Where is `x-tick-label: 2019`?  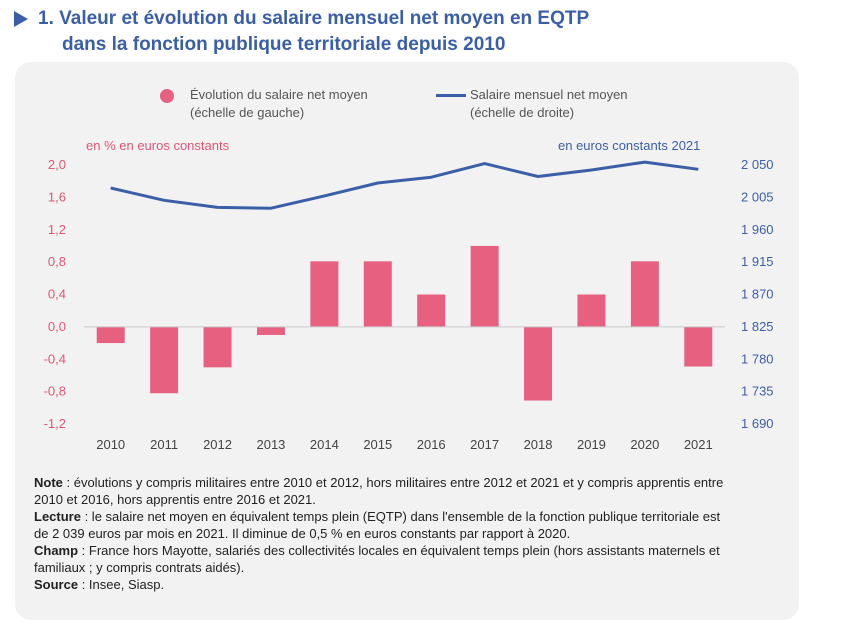 x-tick-label: 2019 is located at coordinates (591, 444).